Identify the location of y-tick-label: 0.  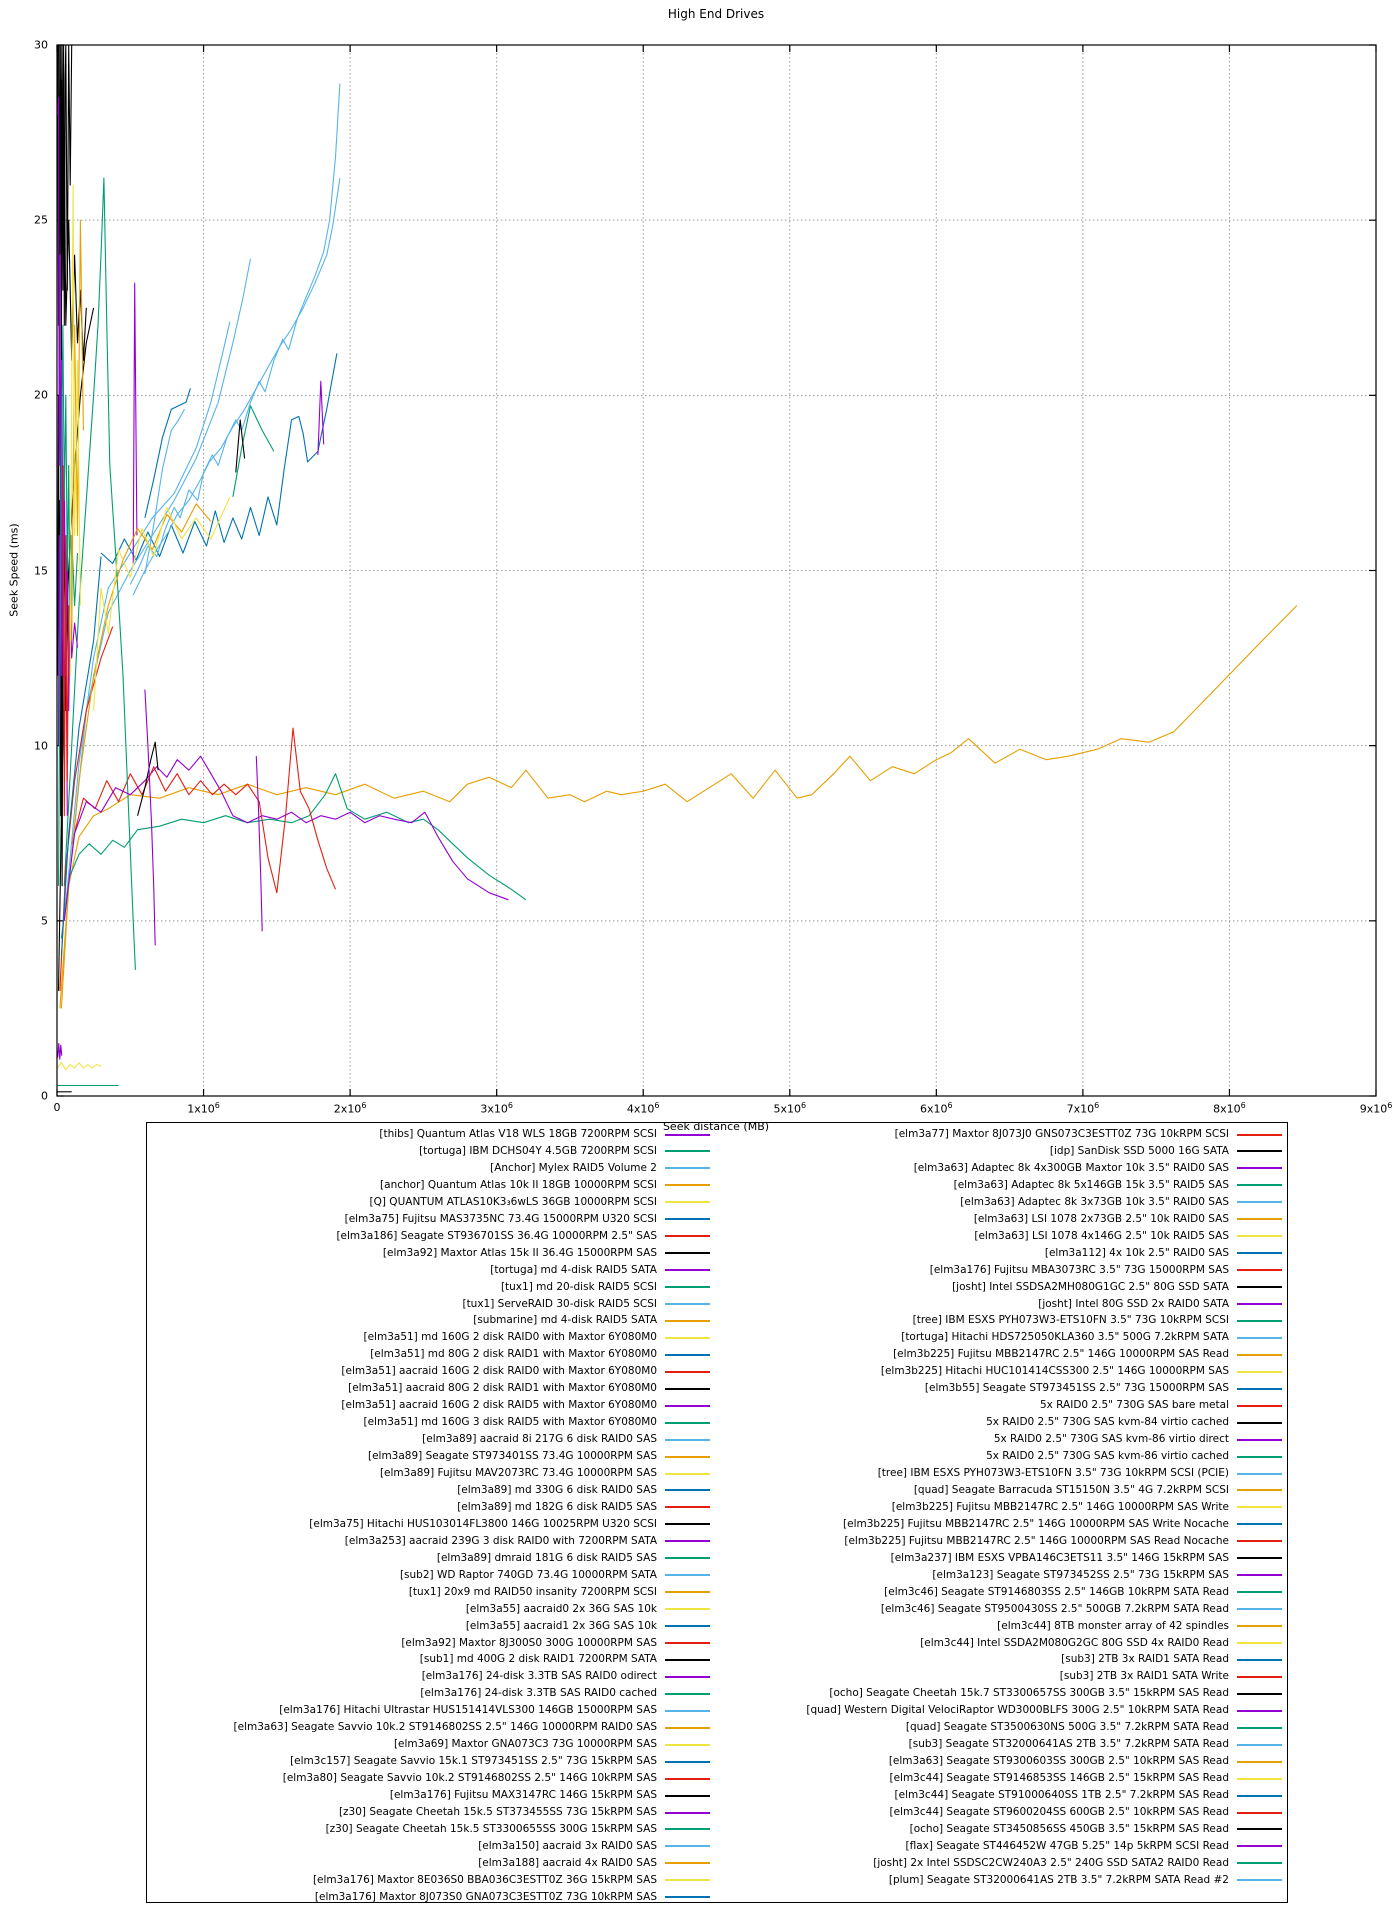
(44, 1096).